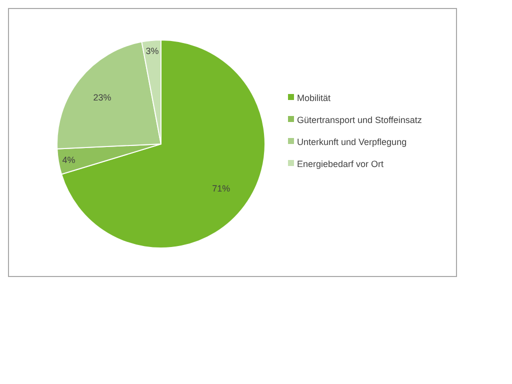 The image size is (512, 384). What do you see at coordinates (152, 51) in the screenshot?
I see `data-label: 3%` at bounding box center [152, 51].